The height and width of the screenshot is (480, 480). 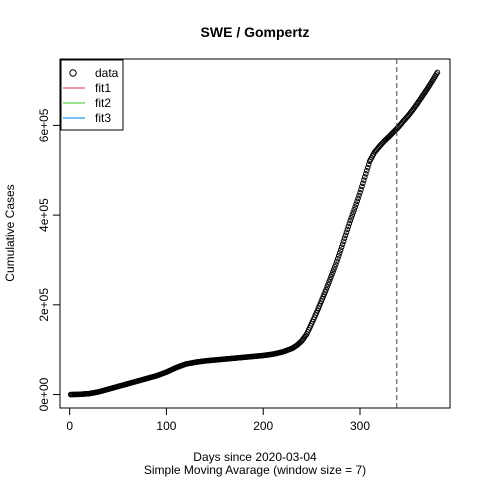 I want to click on x-tick-label: 100, so click(x=166, y=426).